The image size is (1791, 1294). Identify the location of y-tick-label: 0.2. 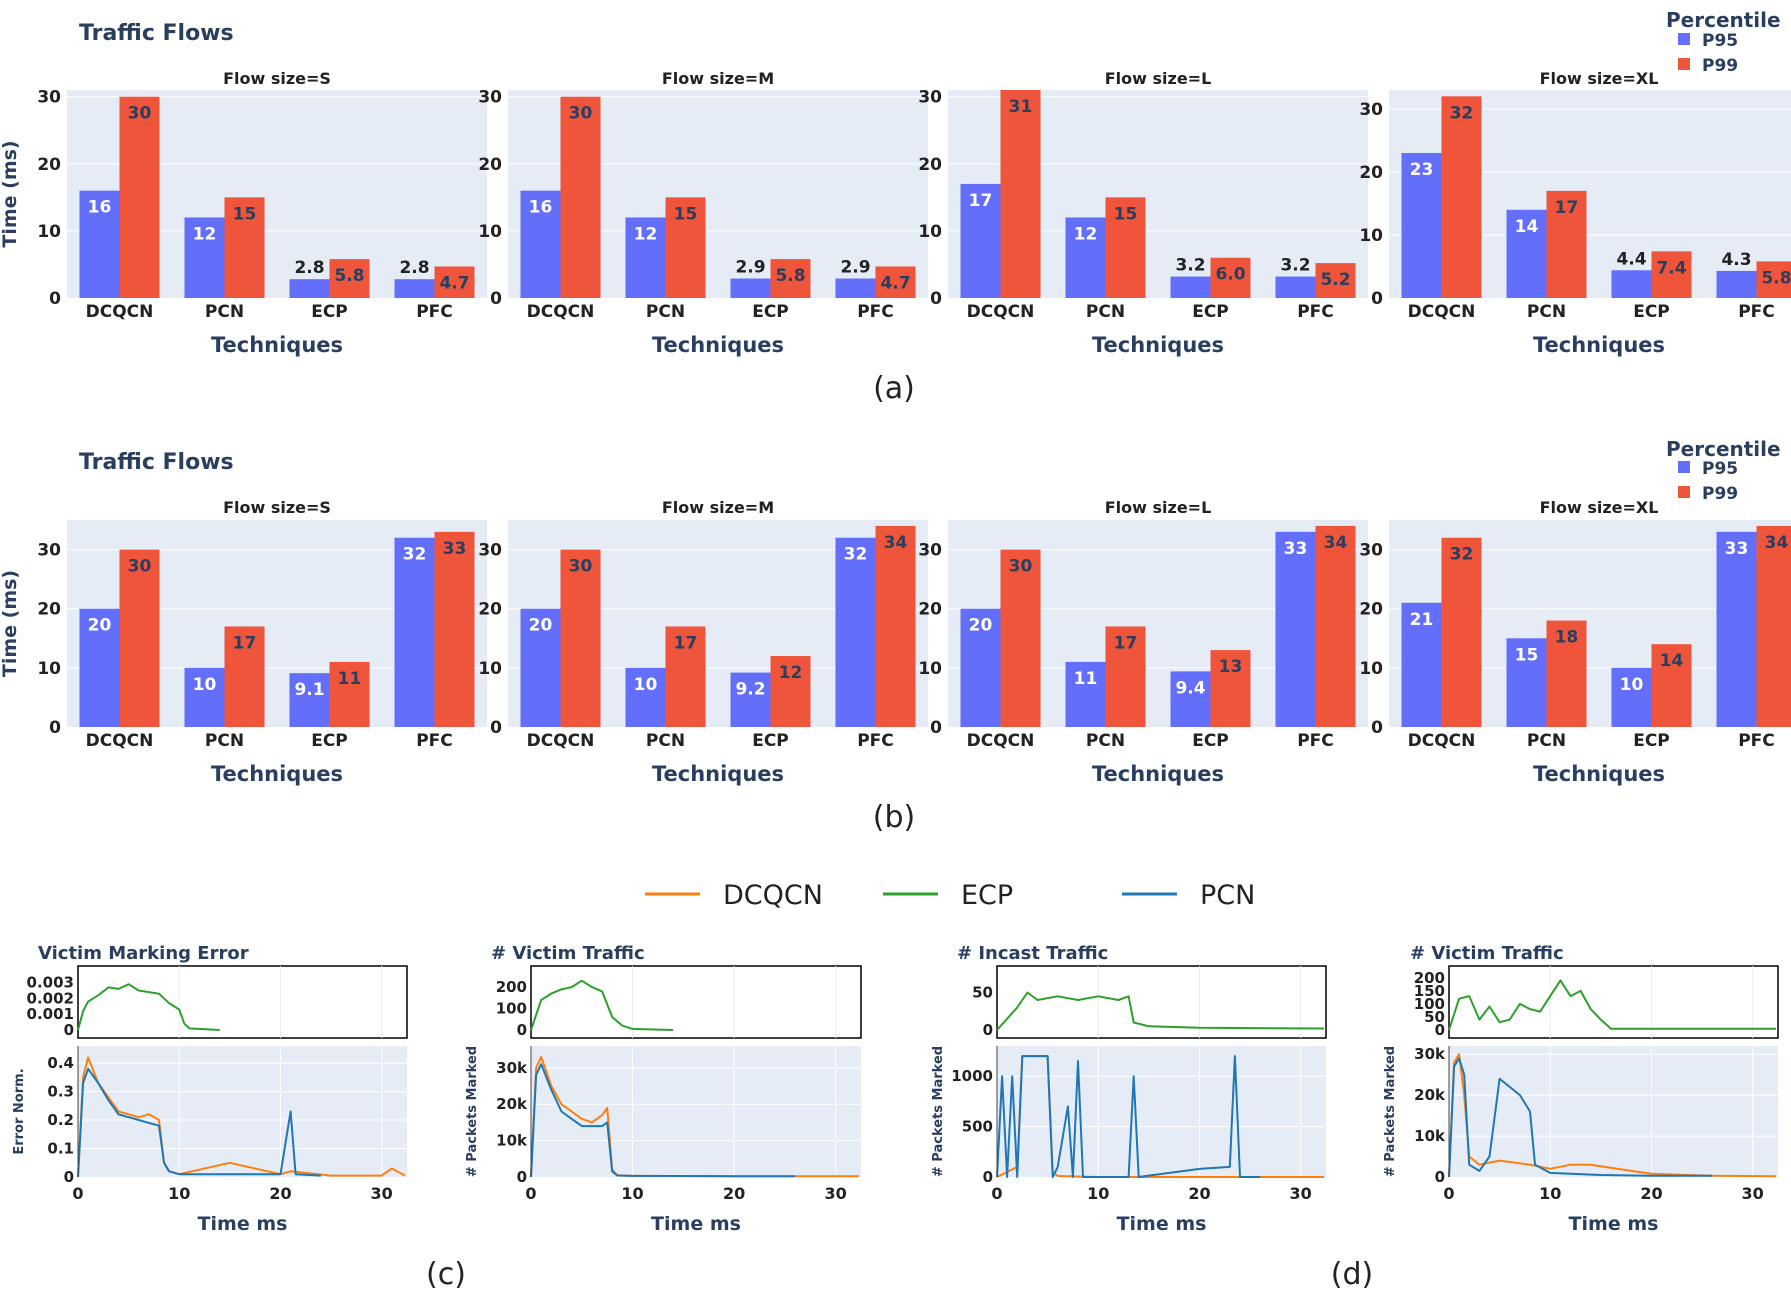
(60, 1120).